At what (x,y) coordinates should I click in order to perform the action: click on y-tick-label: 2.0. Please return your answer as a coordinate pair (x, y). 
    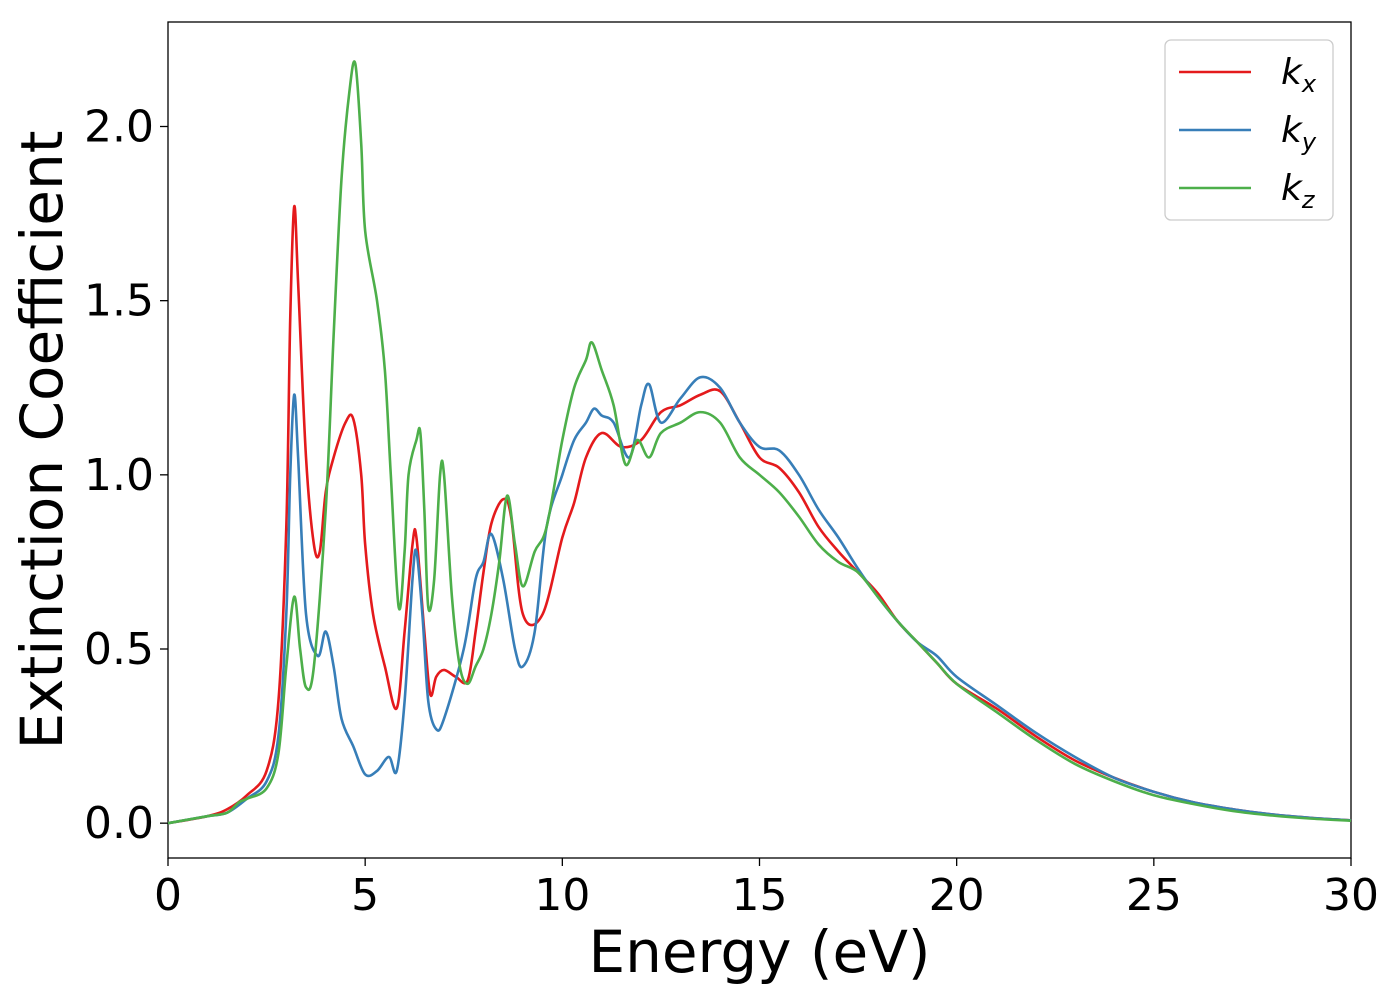
    Looking at the image, I should click on (119, 127).